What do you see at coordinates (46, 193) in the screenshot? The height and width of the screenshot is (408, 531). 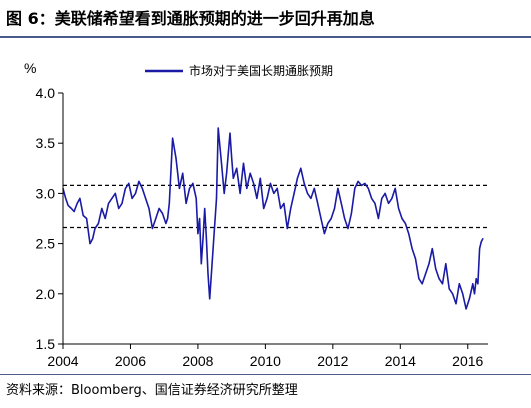 I see `y-tick-label: 3.0` at bounding box center [46, 193].